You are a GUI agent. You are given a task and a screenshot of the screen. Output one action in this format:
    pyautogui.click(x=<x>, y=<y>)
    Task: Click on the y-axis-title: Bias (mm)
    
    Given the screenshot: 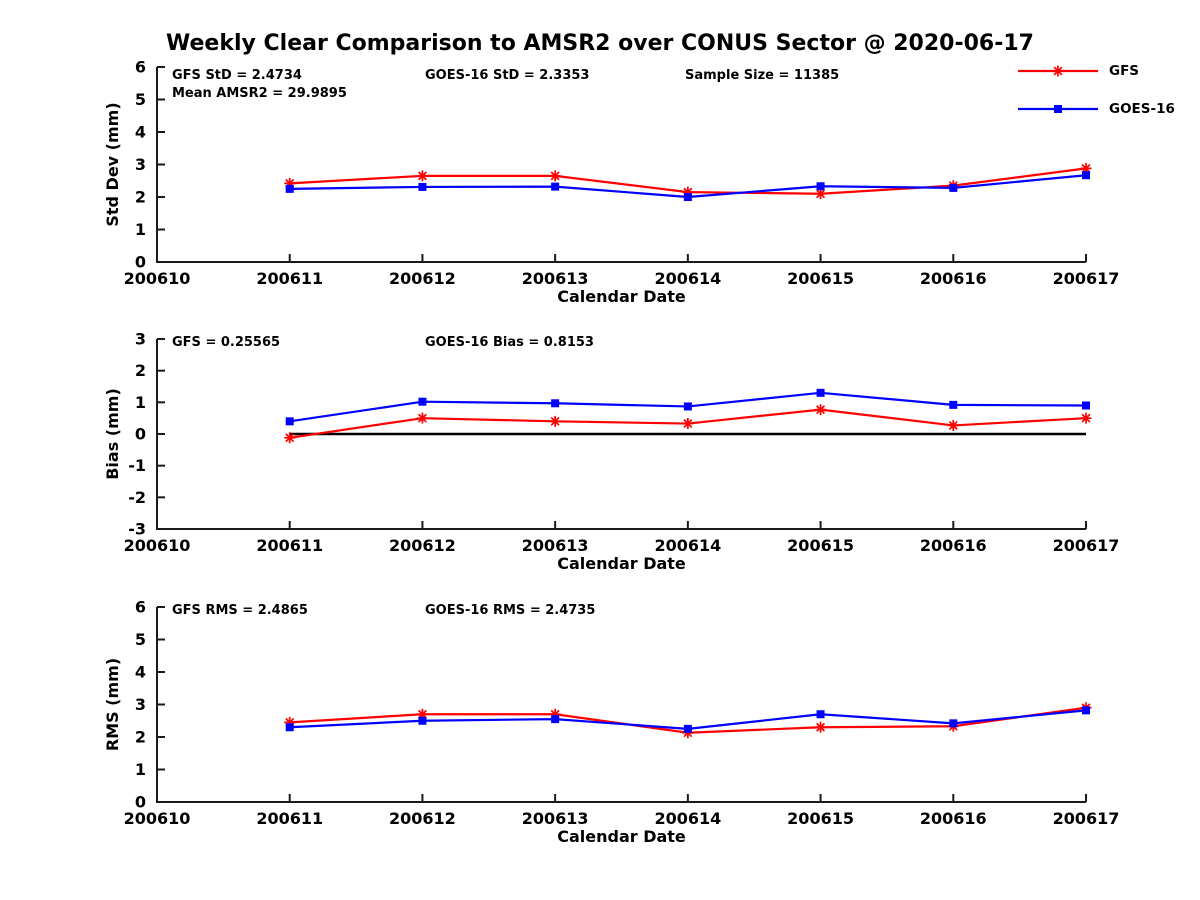 What is the action you would take?
    pyautogui.click(x=112, y=434)
    